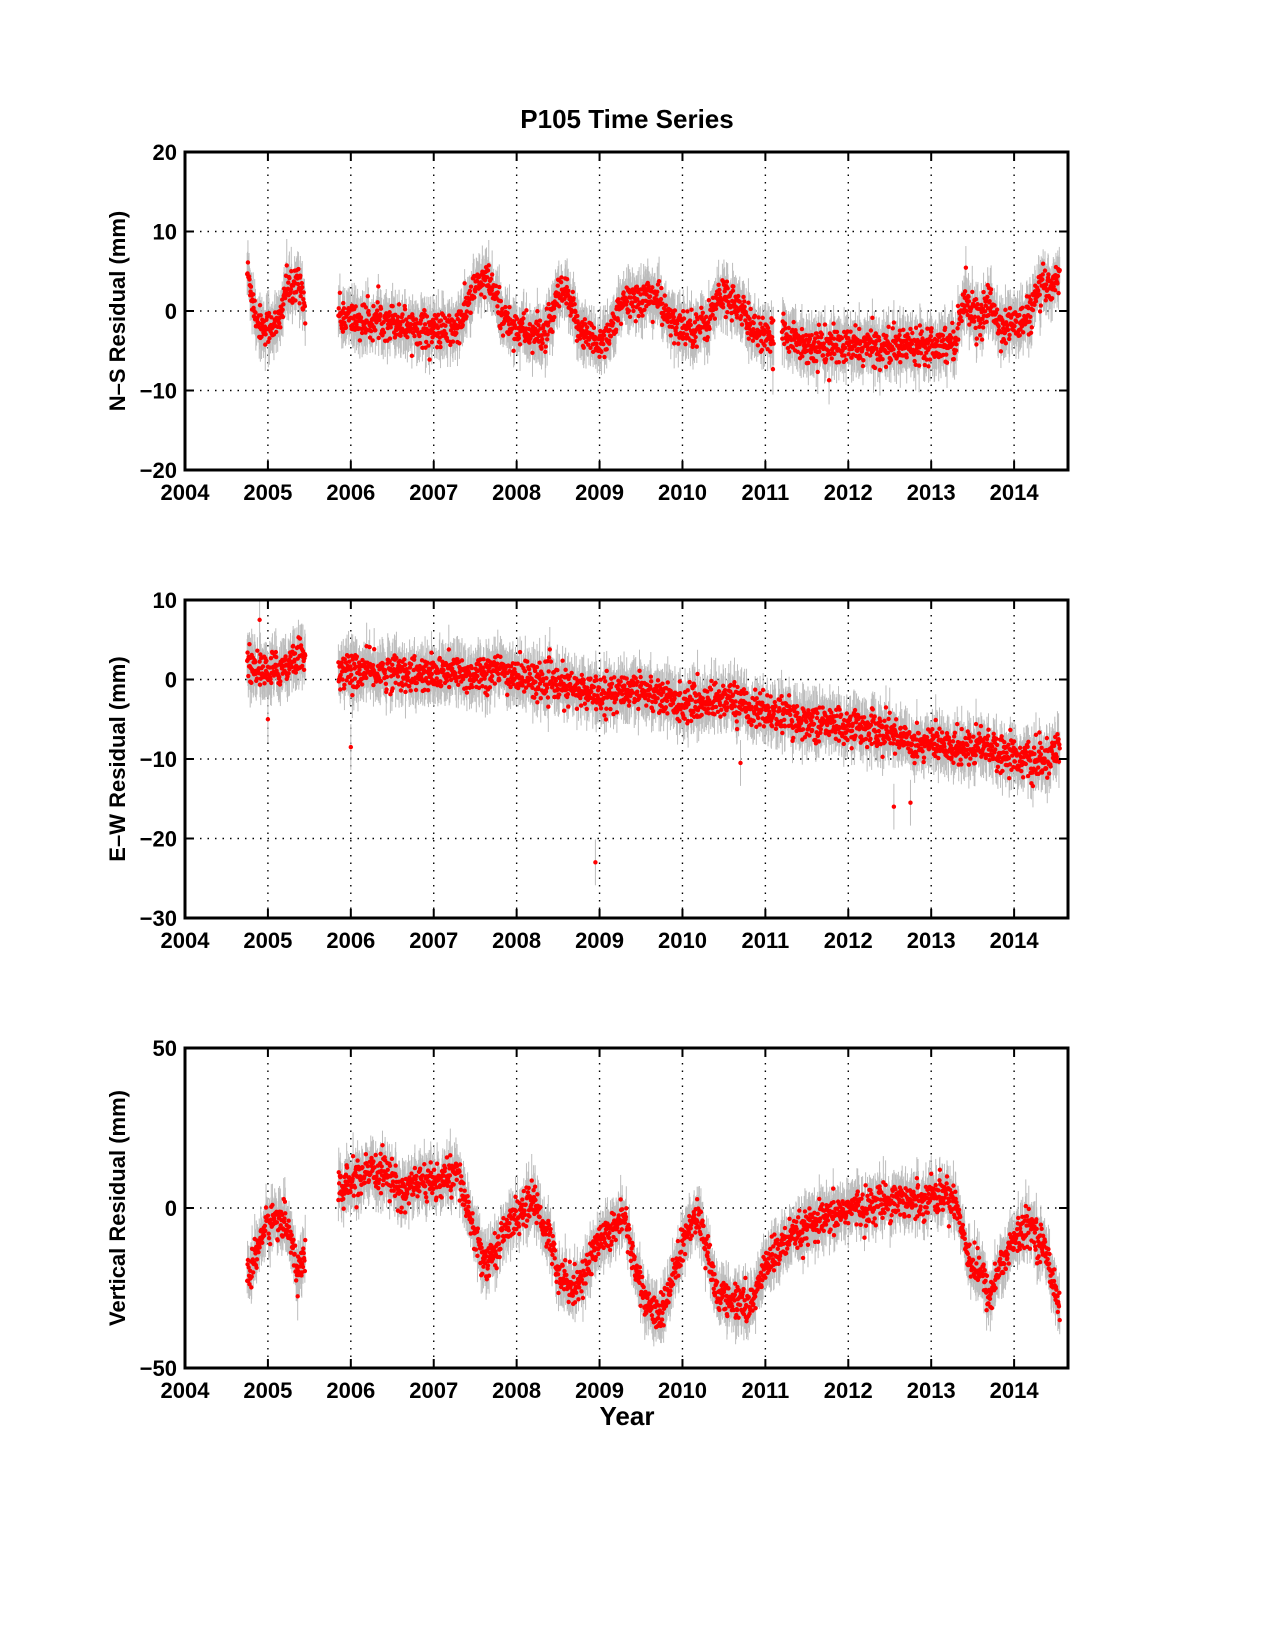 The height and width of the screenshot is (1650, 1275). What do you see at coordinates (626, 119) in the screenshot?
I see `figure-title: P105 Time Series` at bounding box center [626, 119].